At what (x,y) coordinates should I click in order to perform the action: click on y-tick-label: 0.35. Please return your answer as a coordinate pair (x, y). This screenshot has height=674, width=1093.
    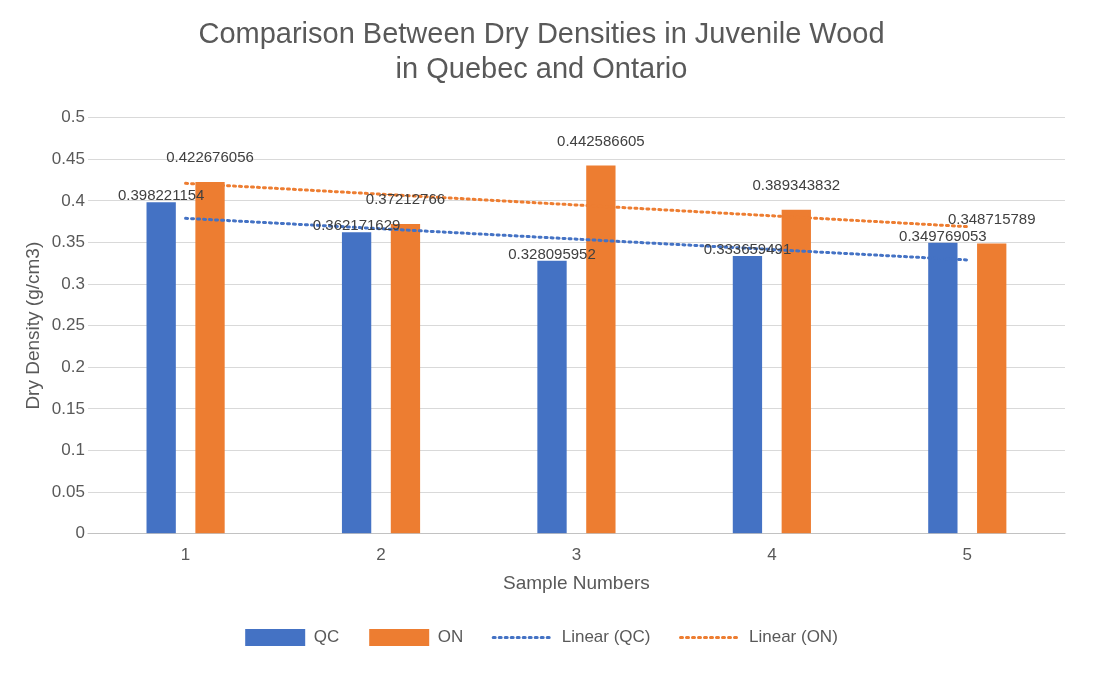
    Looking at the image, I should click on (68, 242).